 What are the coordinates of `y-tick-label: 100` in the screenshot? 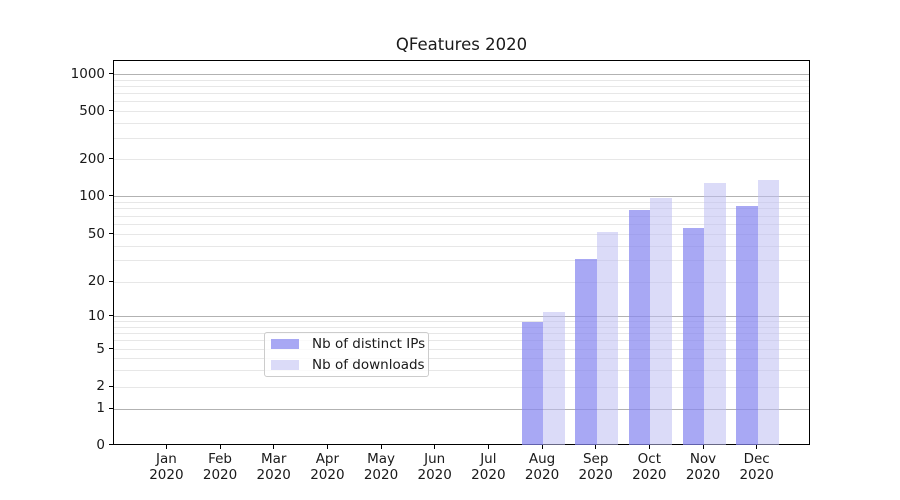 It's located at (92, 195).